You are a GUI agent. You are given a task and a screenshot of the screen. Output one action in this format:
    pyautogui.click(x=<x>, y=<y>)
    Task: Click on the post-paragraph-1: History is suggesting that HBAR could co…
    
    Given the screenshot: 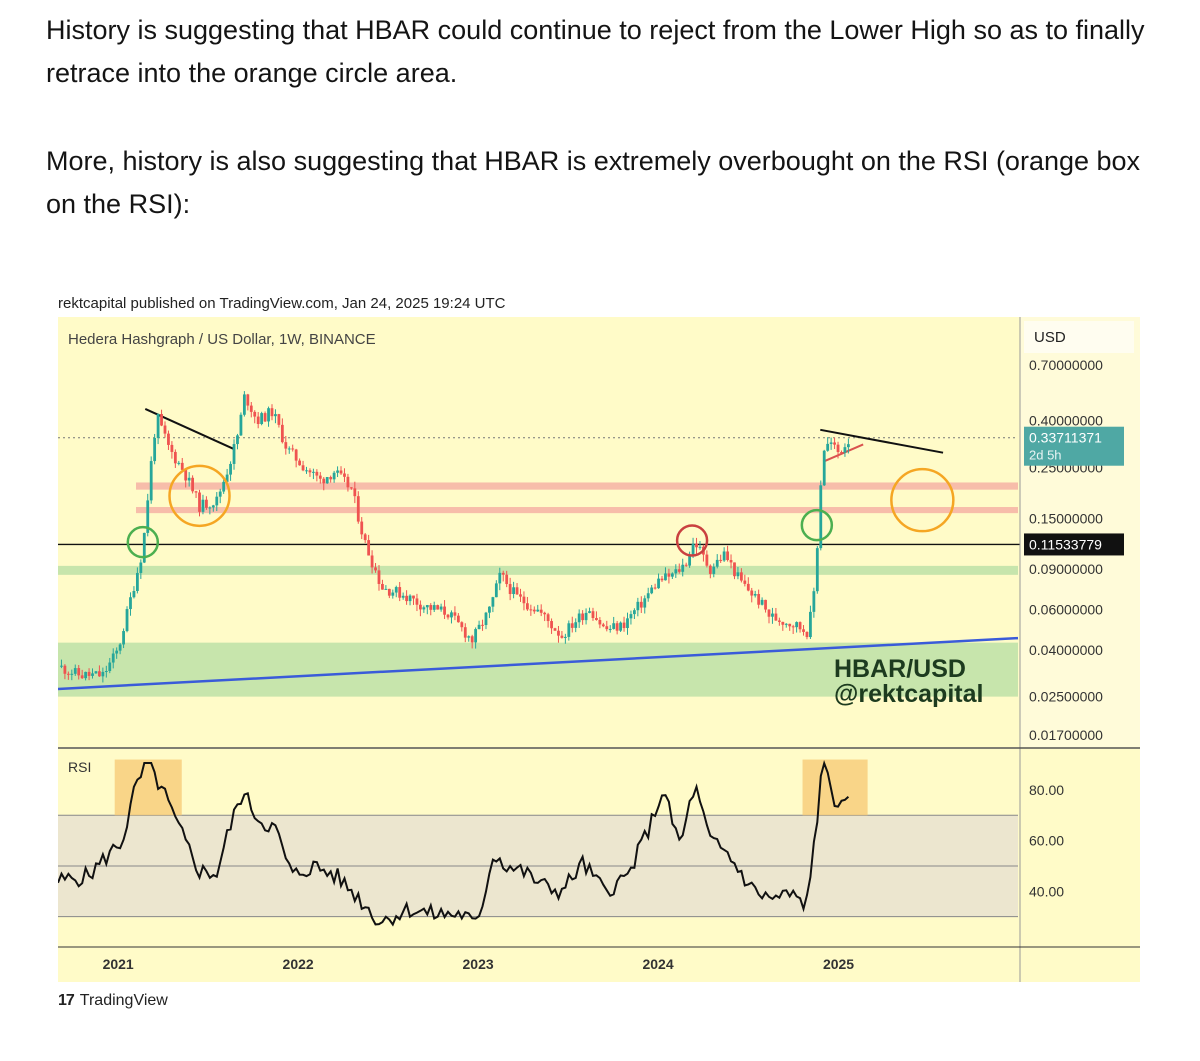 What is the action you would take?
    pyautogui.click(x=595, y=51)
    